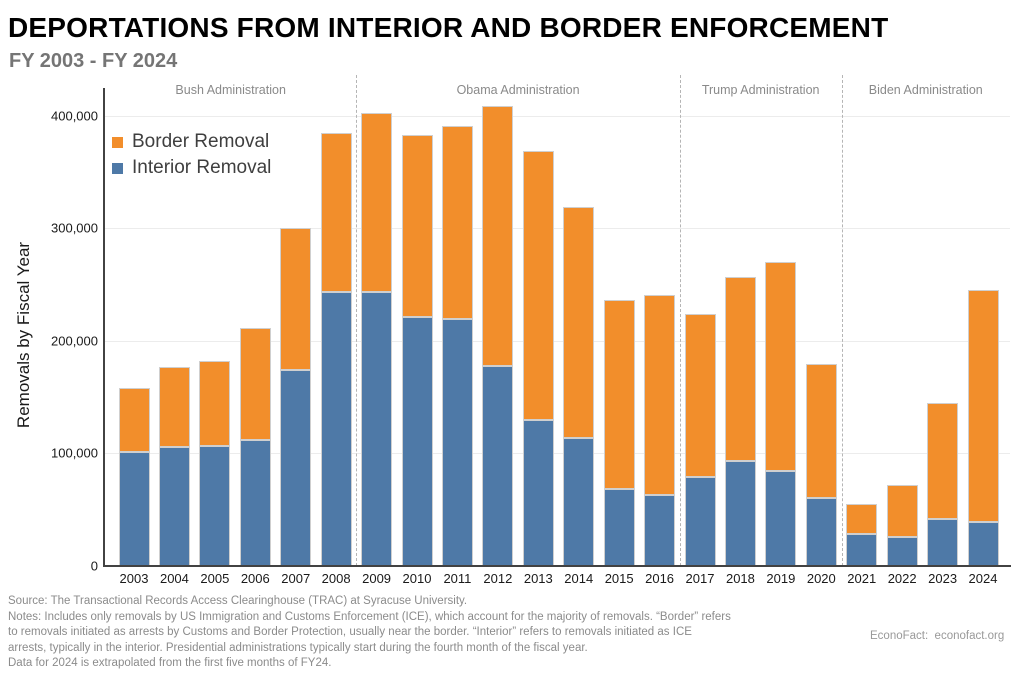  I want to click on bar-border-2014, so click(579, 322).